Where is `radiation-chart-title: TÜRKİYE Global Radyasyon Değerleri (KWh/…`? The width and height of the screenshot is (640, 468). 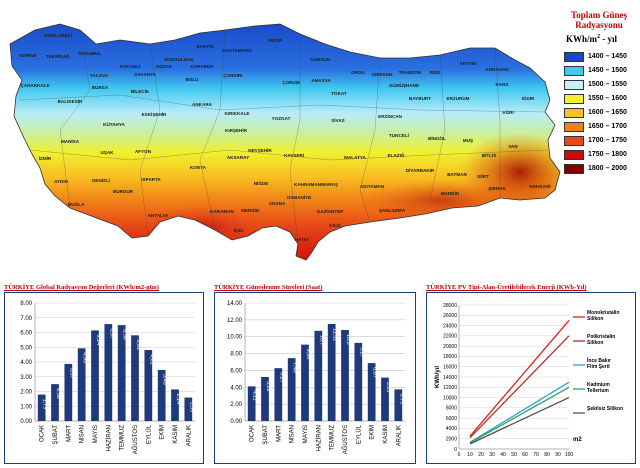
radiation-chart-title: TÜRKİYE Global Radyasyon Değerleri (KWh/… is located at coordinates (81, 287).